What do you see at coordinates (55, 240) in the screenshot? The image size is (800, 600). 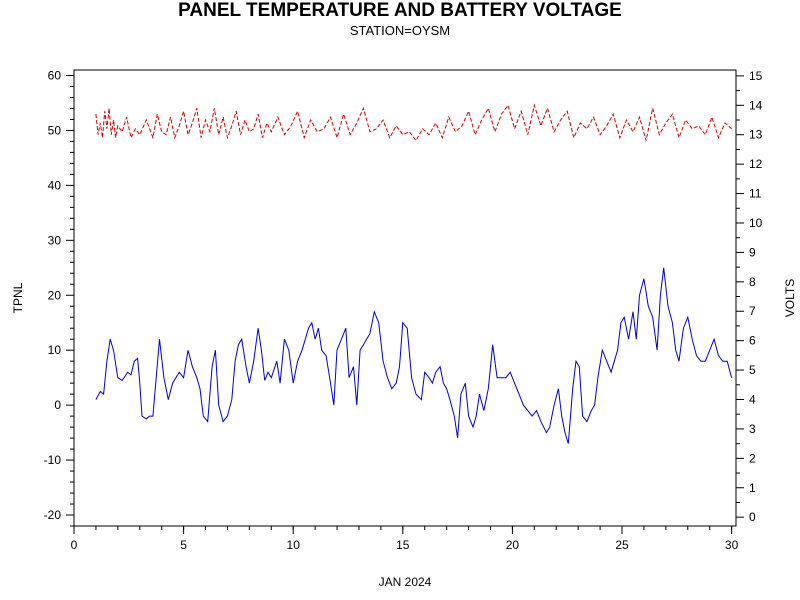 I see `y-left-tick-label: 30` at bounding box center [55, 240].